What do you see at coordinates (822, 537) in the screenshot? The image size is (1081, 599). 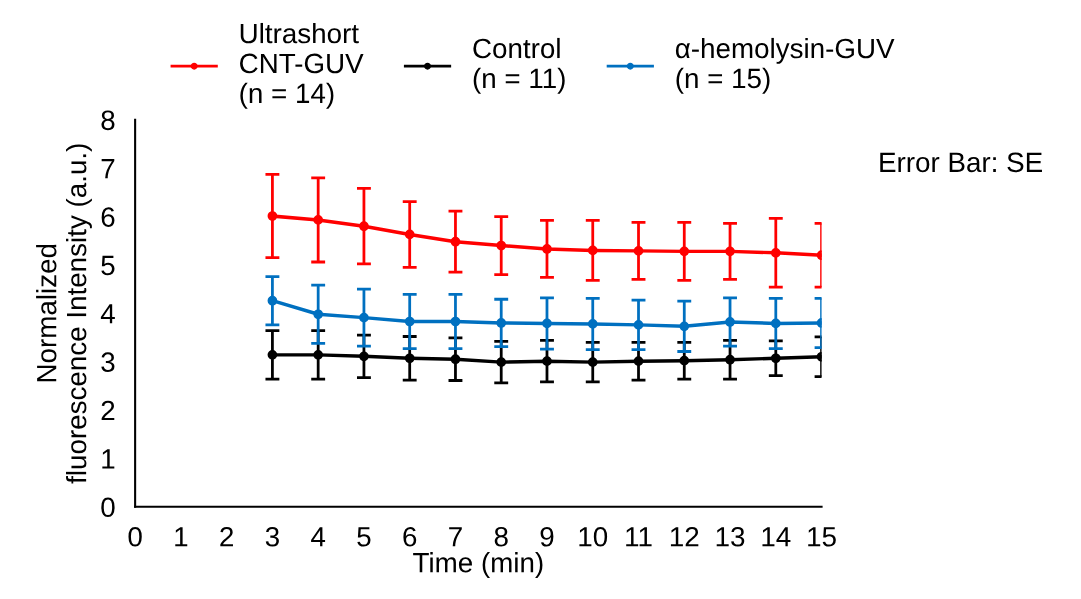 I see `x-tick-label: 15` at bounding box center [822, 537].